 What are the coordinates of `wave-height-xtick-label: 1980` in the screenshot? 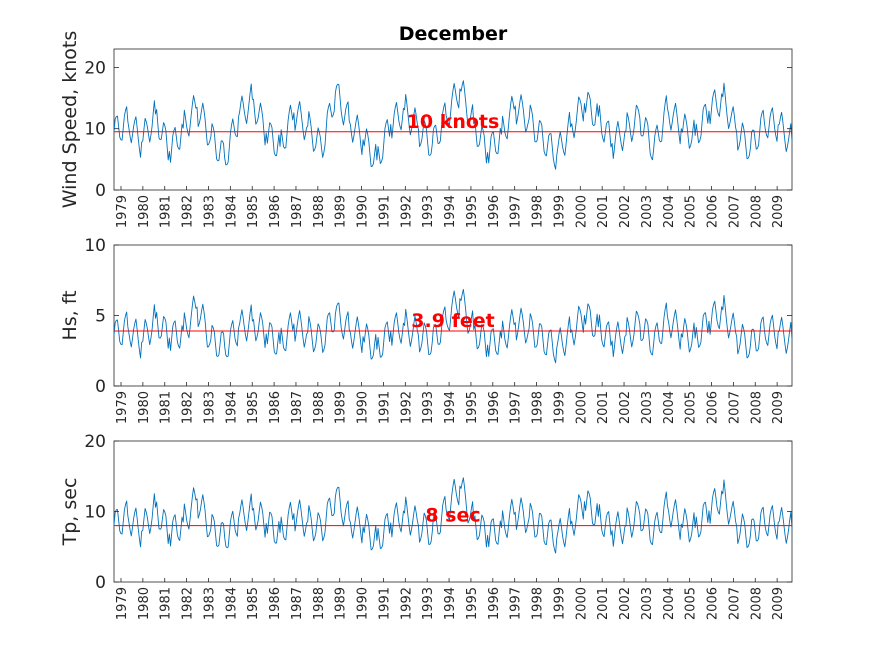 It's located at (144, 407).